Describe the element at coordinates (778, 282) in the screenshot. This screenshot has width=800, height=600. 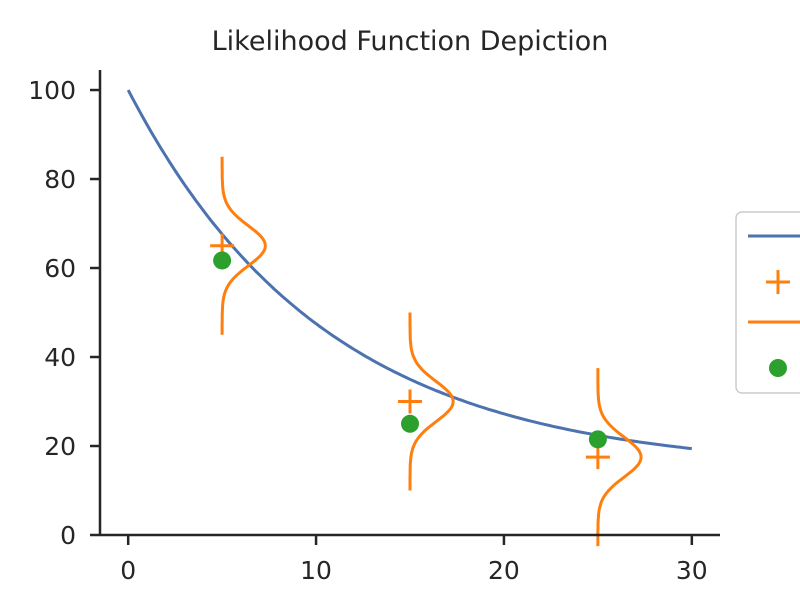
I see `legend-plus-icon` at that location.